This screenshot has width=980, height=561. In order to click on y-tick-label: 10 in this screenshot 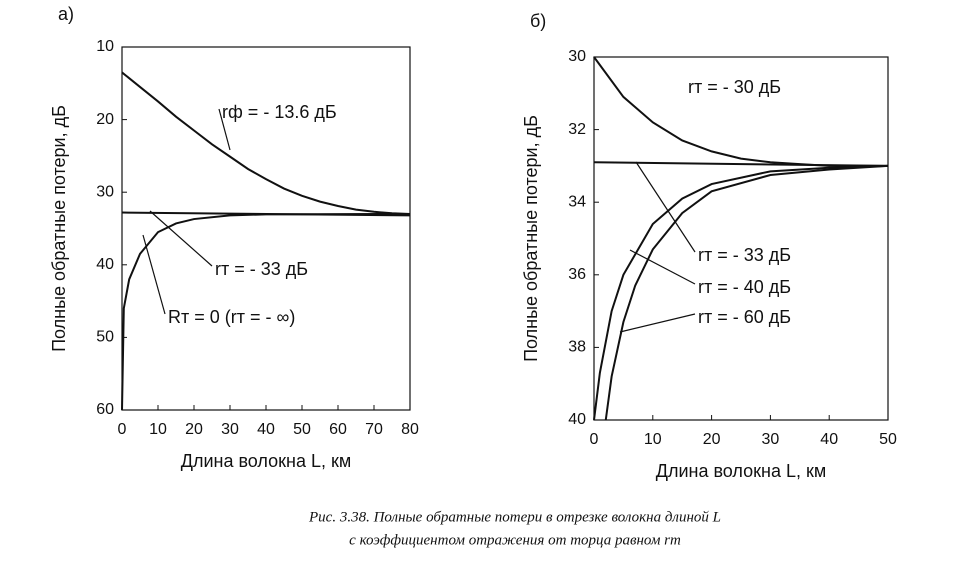, I will do `click(105, 46)`.